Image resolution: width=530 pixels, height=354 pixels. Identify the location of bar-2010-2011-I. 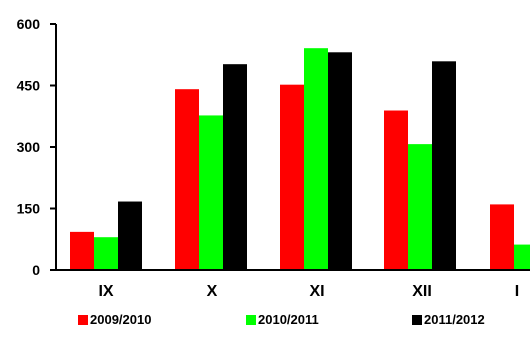
(522, 257).